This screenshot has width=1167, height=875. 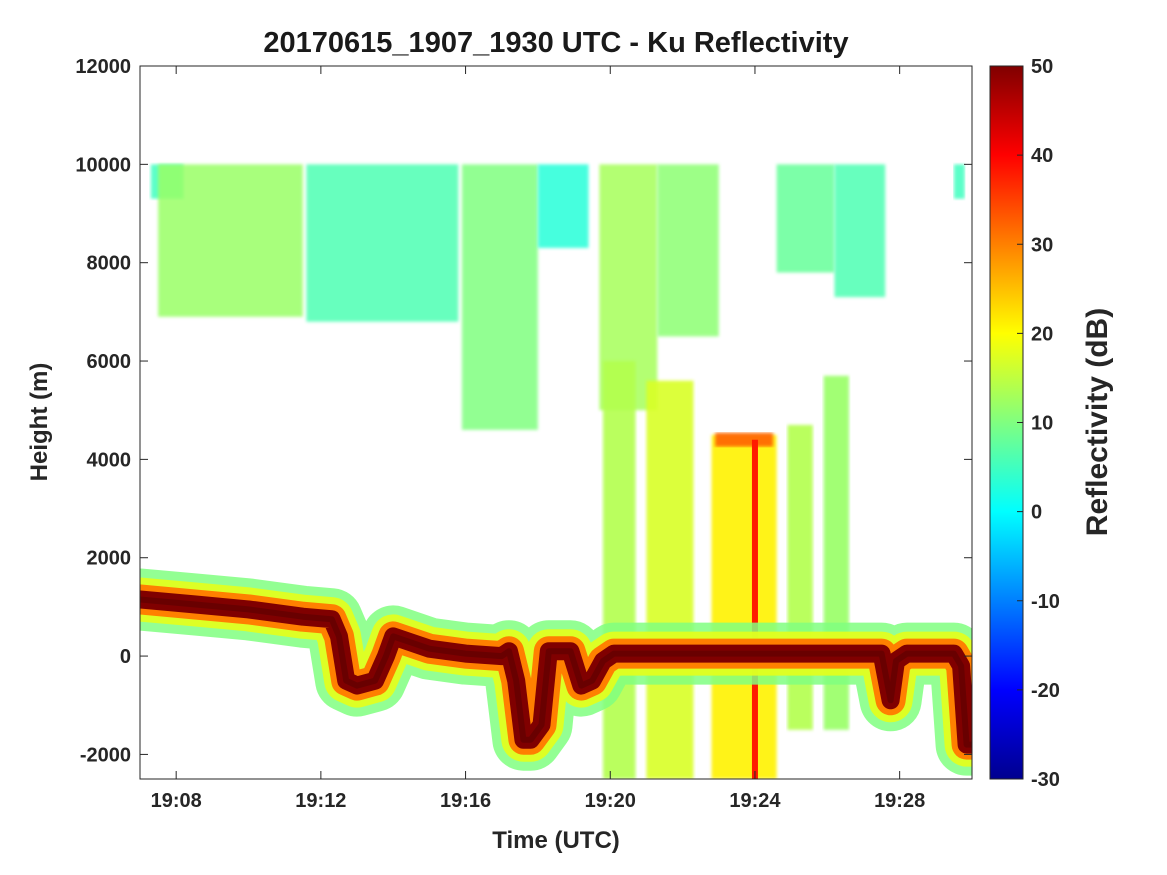 What do you see at coordinates (610, 801) in the screenshot?
I see `x-tick-label: 19:20` at bounding box center [610, 801].